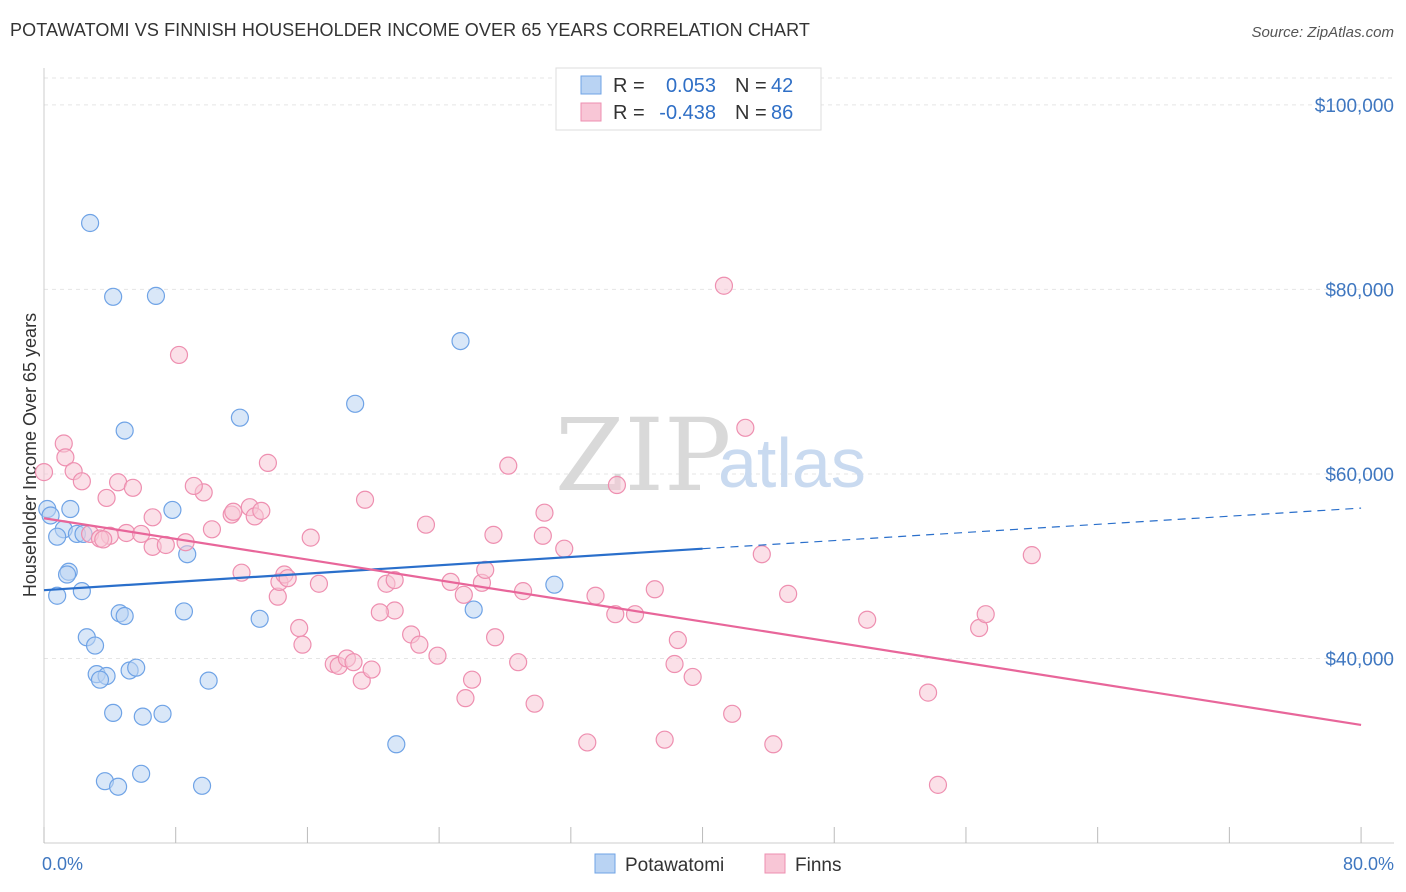  What do you see at coordinates (818, 865) in the screenshot?
I see `series-legend-label-1: Finns` at bounding box center [818, 865].